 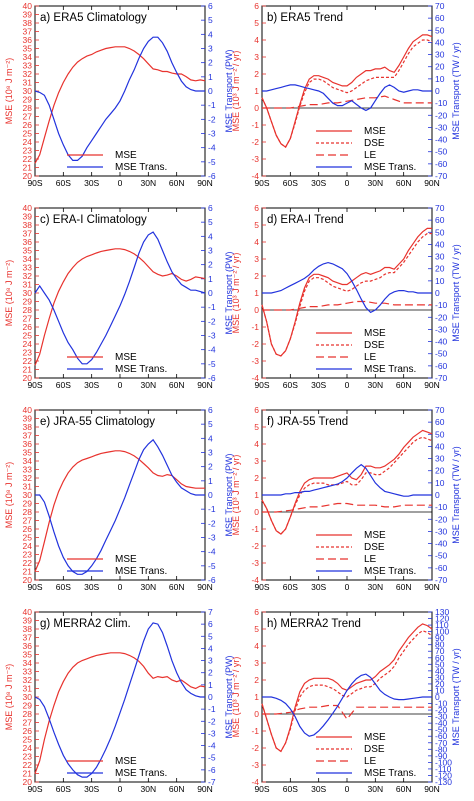 What do you see at coordinates (441, 152) in the screenshot?
I see `y-right-tick-label: -50` at bounding box center [441, 152].